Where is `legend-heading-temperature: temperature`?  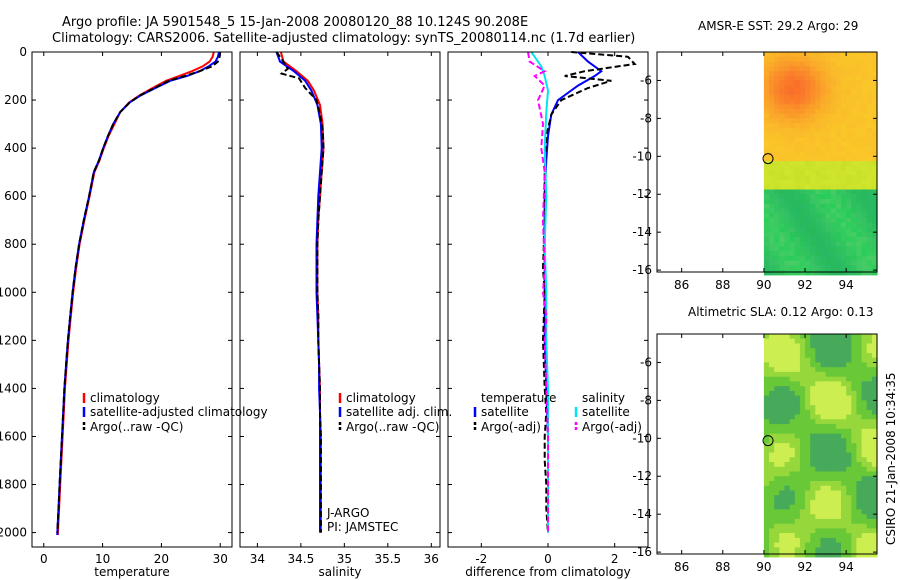
legend-heading-temperature: temperature is located at coordinates (518, 398).